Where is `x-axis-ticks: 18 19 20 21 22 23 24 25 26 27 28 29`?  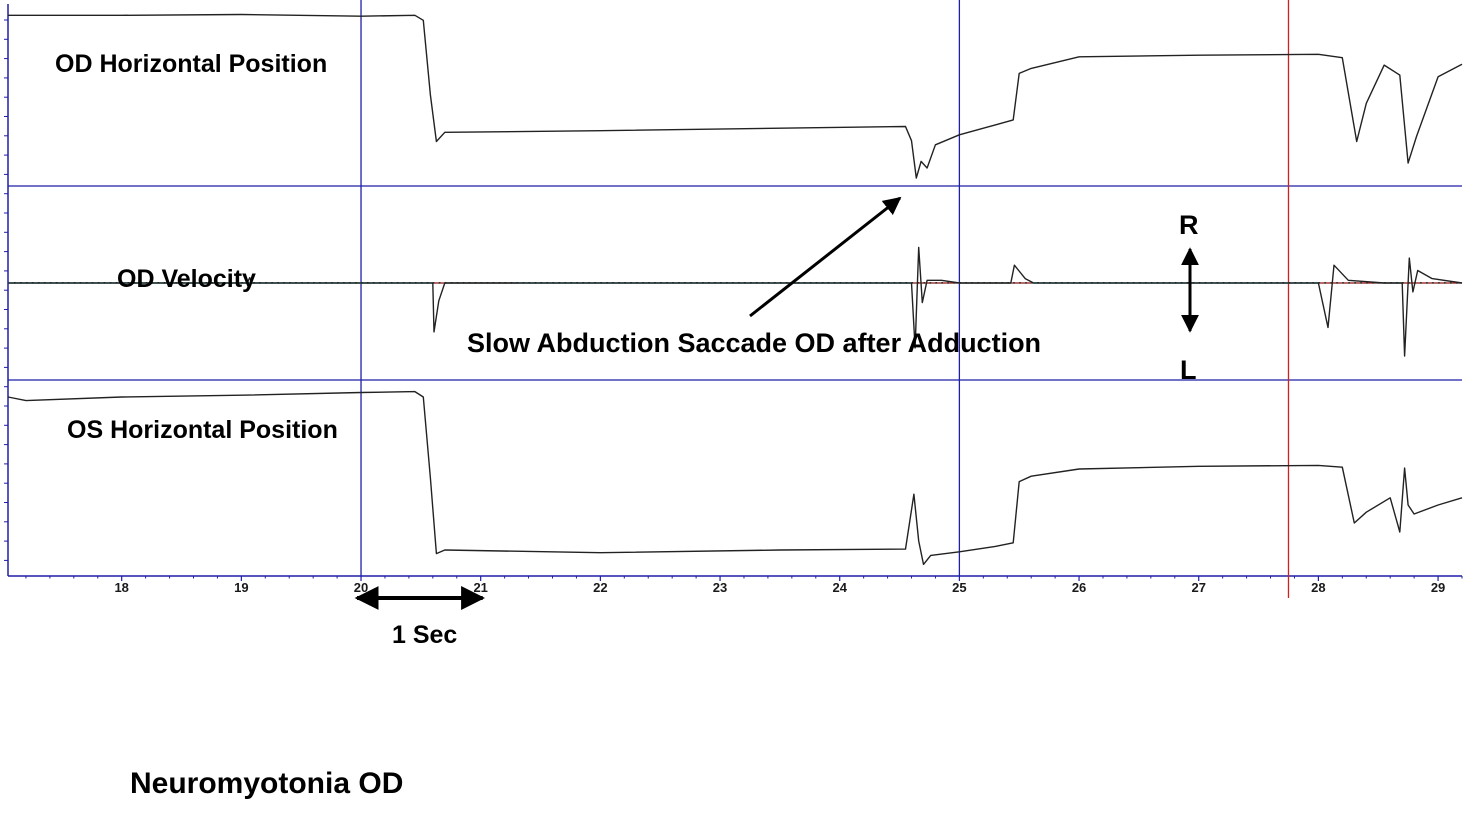
x-axis-ticks: 18 19 20 21 22 23 24 25 26 27 28 29 is located at coordinates (744, 585).